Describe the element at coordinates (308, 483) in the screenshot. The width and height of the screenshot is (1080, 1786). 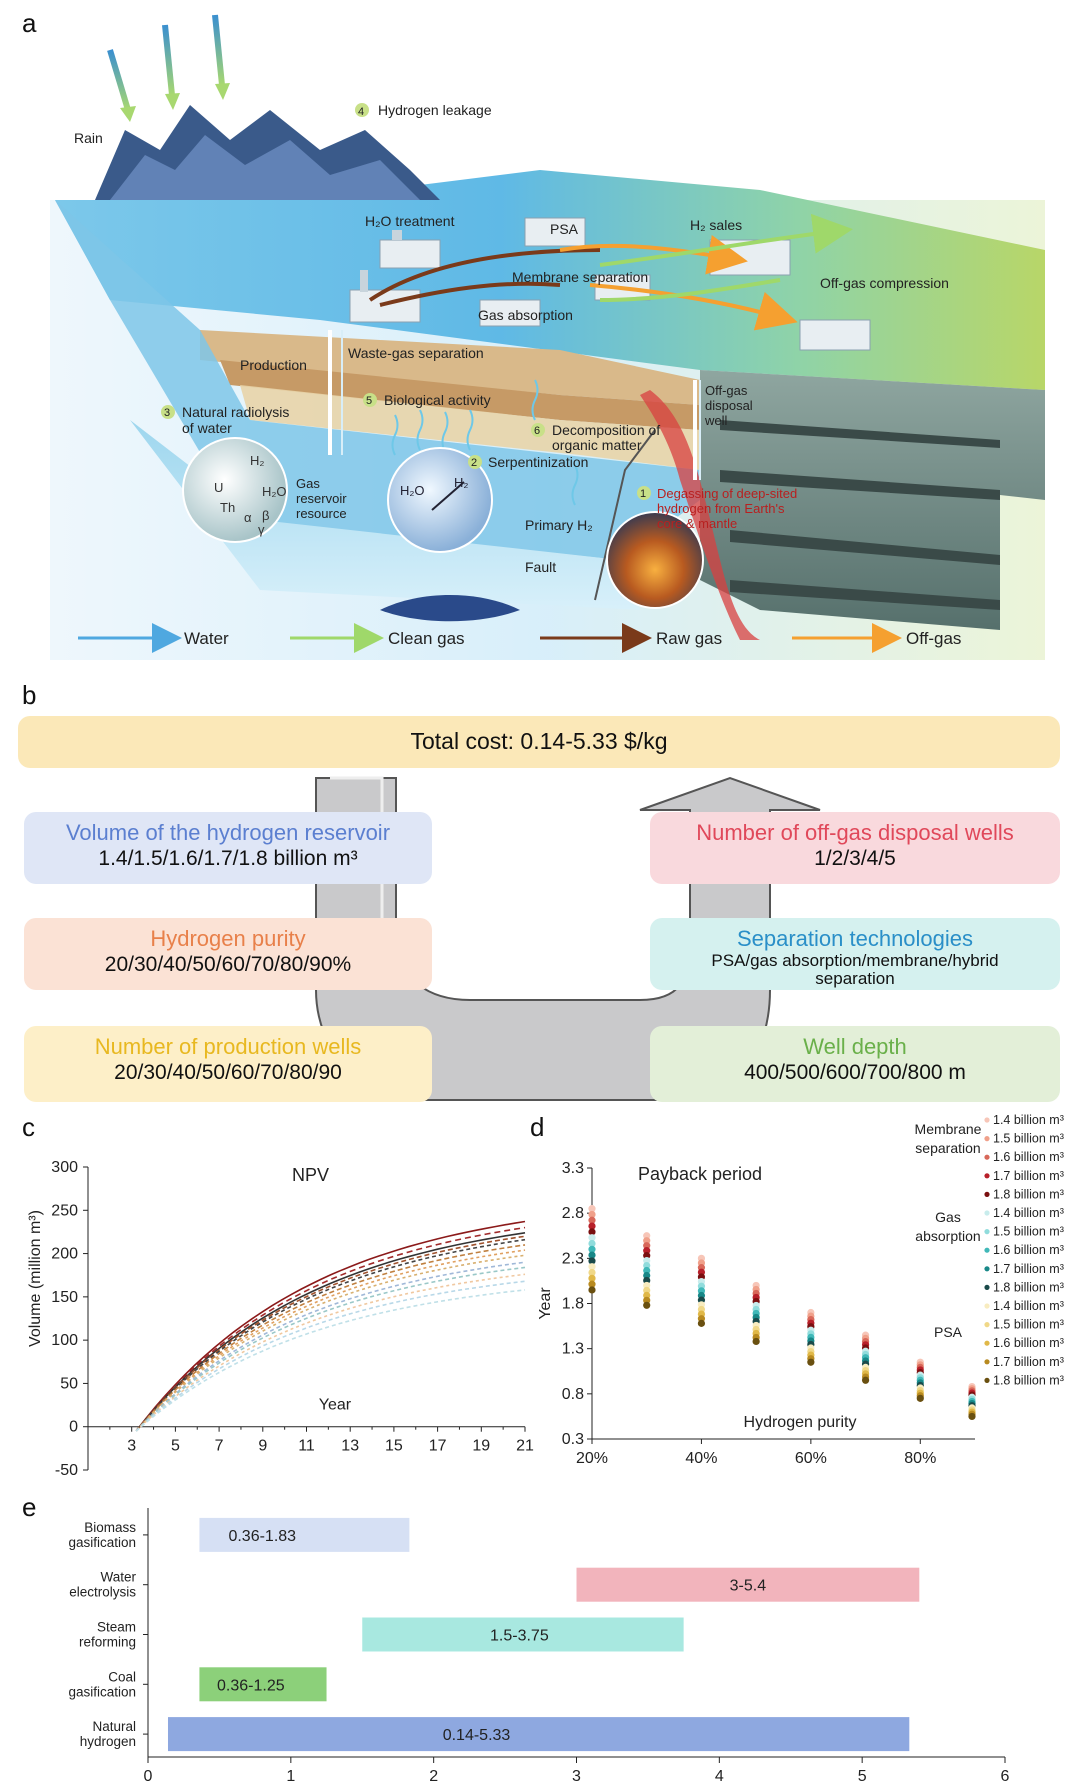
I see `label-gas-reservoir-1: Gas` at that location.